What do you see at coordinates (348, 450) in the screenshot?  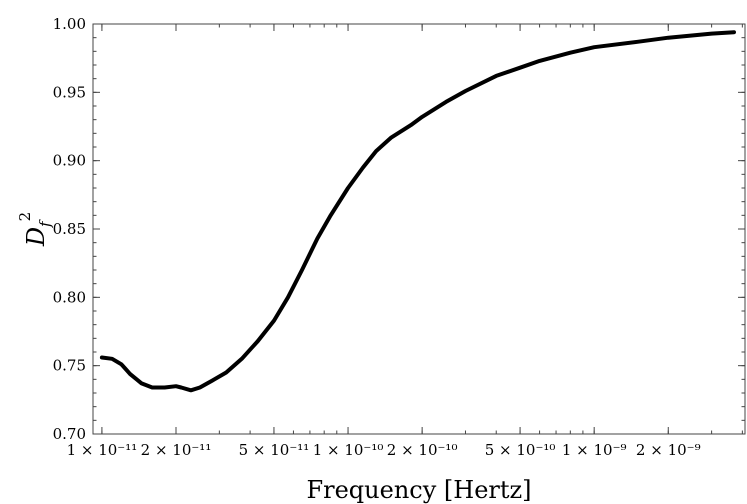 I see `x-tick-label: 1 × 10⁻¹⁰` at bounding box center [348, 450].